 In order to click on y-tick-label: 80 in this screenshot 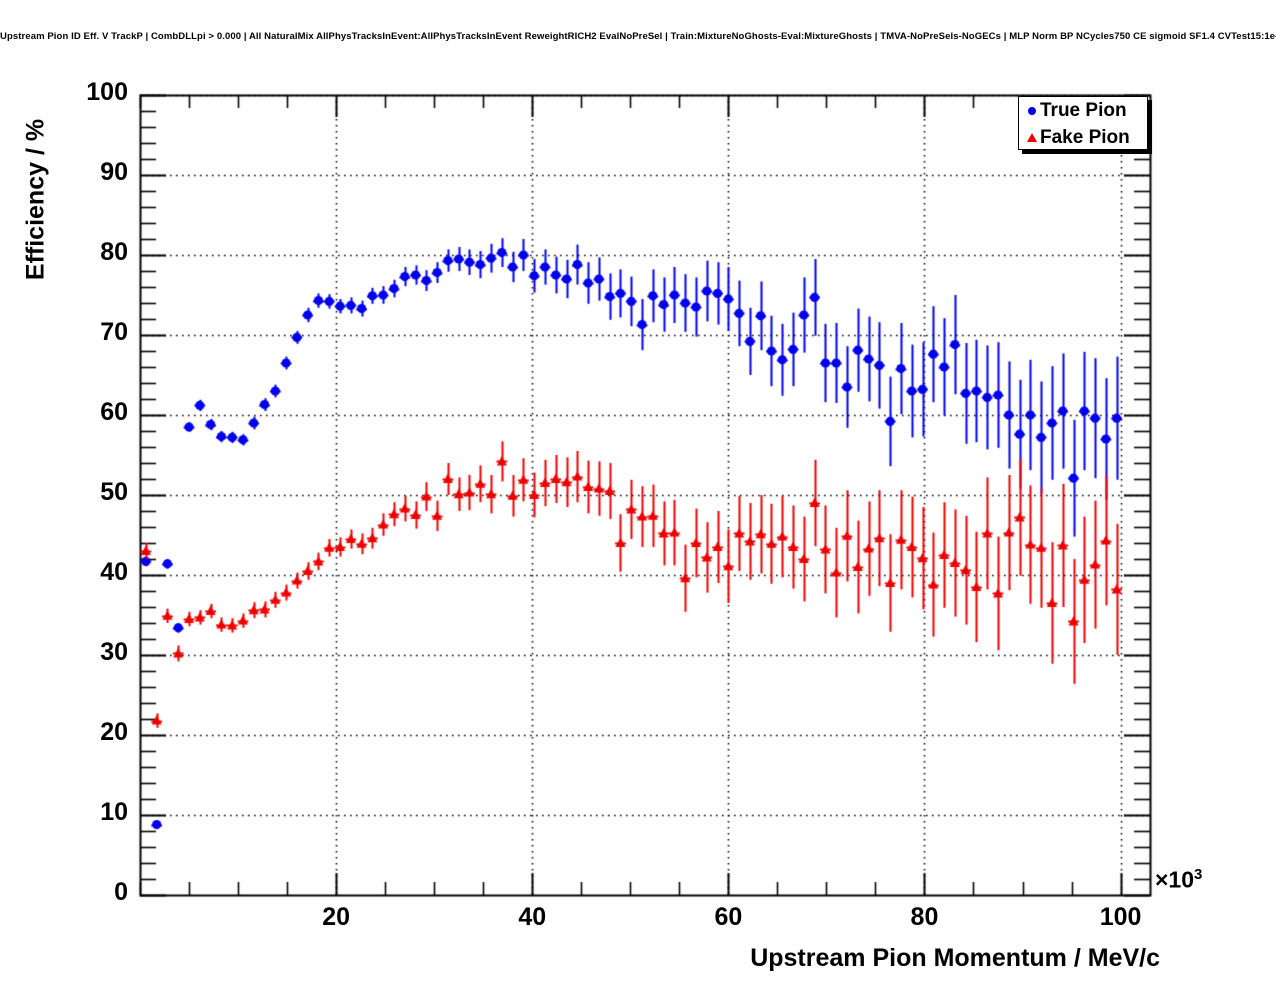, I will do `click(114, 252)`.